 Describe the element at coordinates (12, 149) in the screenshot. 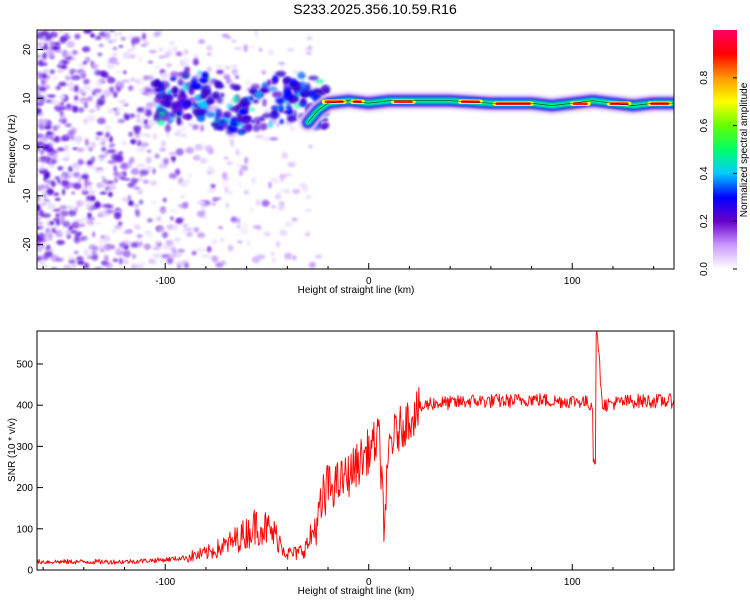

I see `spectrogram-y-label: Frequency (Hz)` at that location.